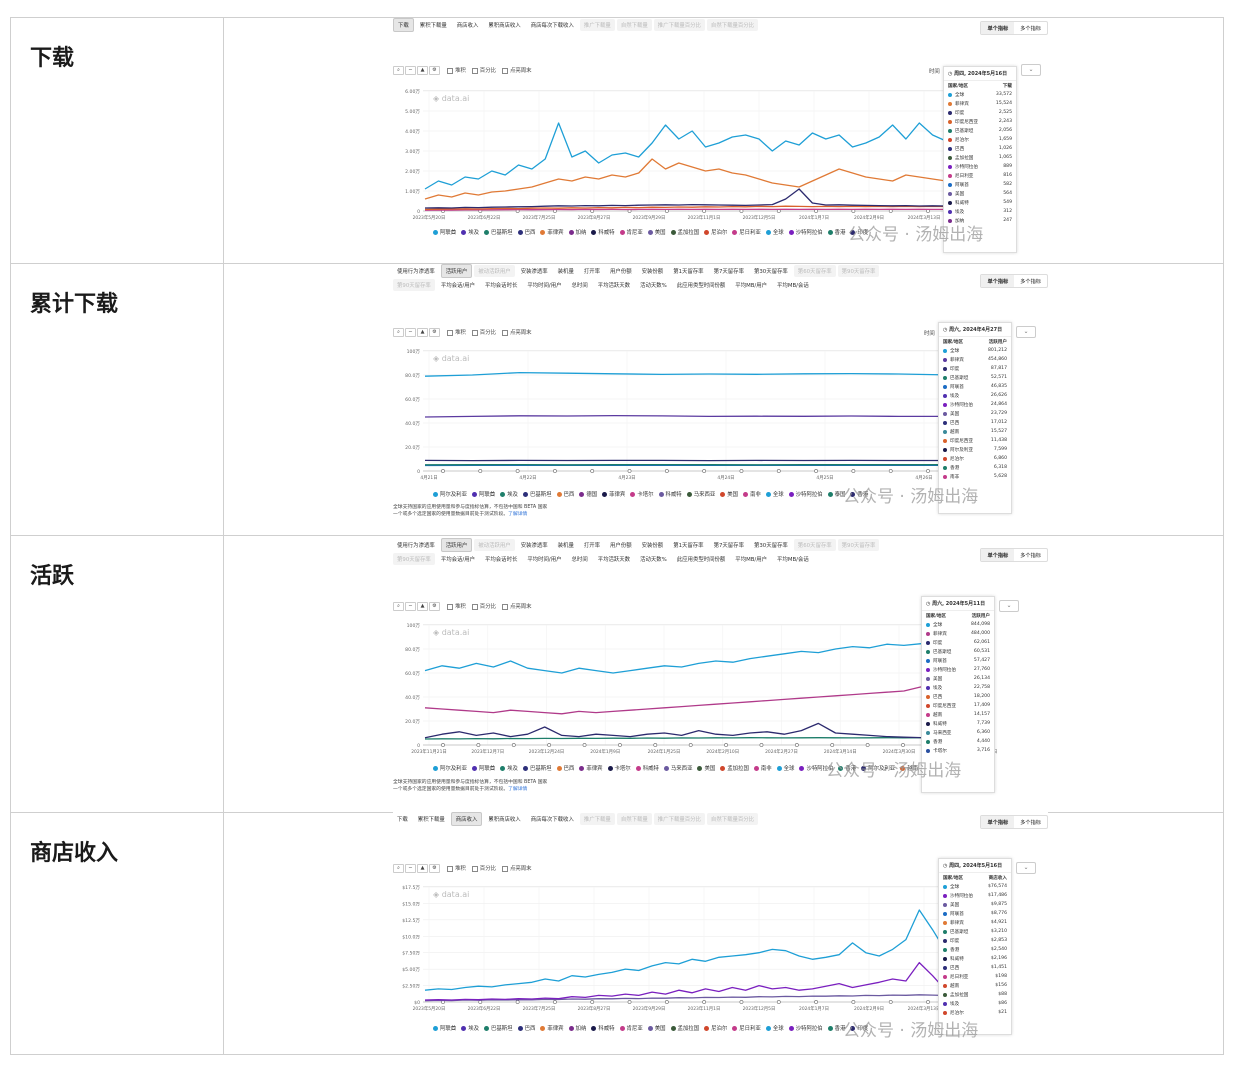  I want to click on legend-item: 沙特阿拉伯, so click(816, 768).